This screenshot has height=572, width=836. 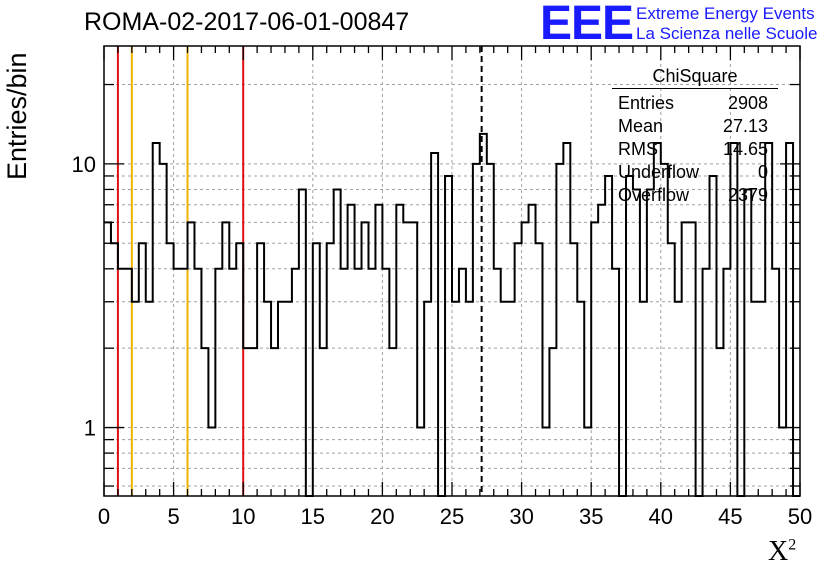 I want to click on x-tick-label: 0, so click(x=104, y=516).